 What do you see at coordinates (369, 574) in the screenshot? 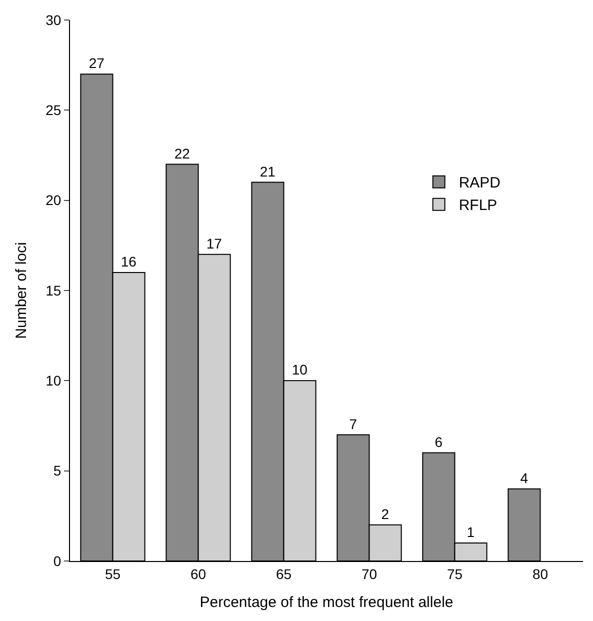
I see `x-tick-label: 70` at bounding box center [369, 574].